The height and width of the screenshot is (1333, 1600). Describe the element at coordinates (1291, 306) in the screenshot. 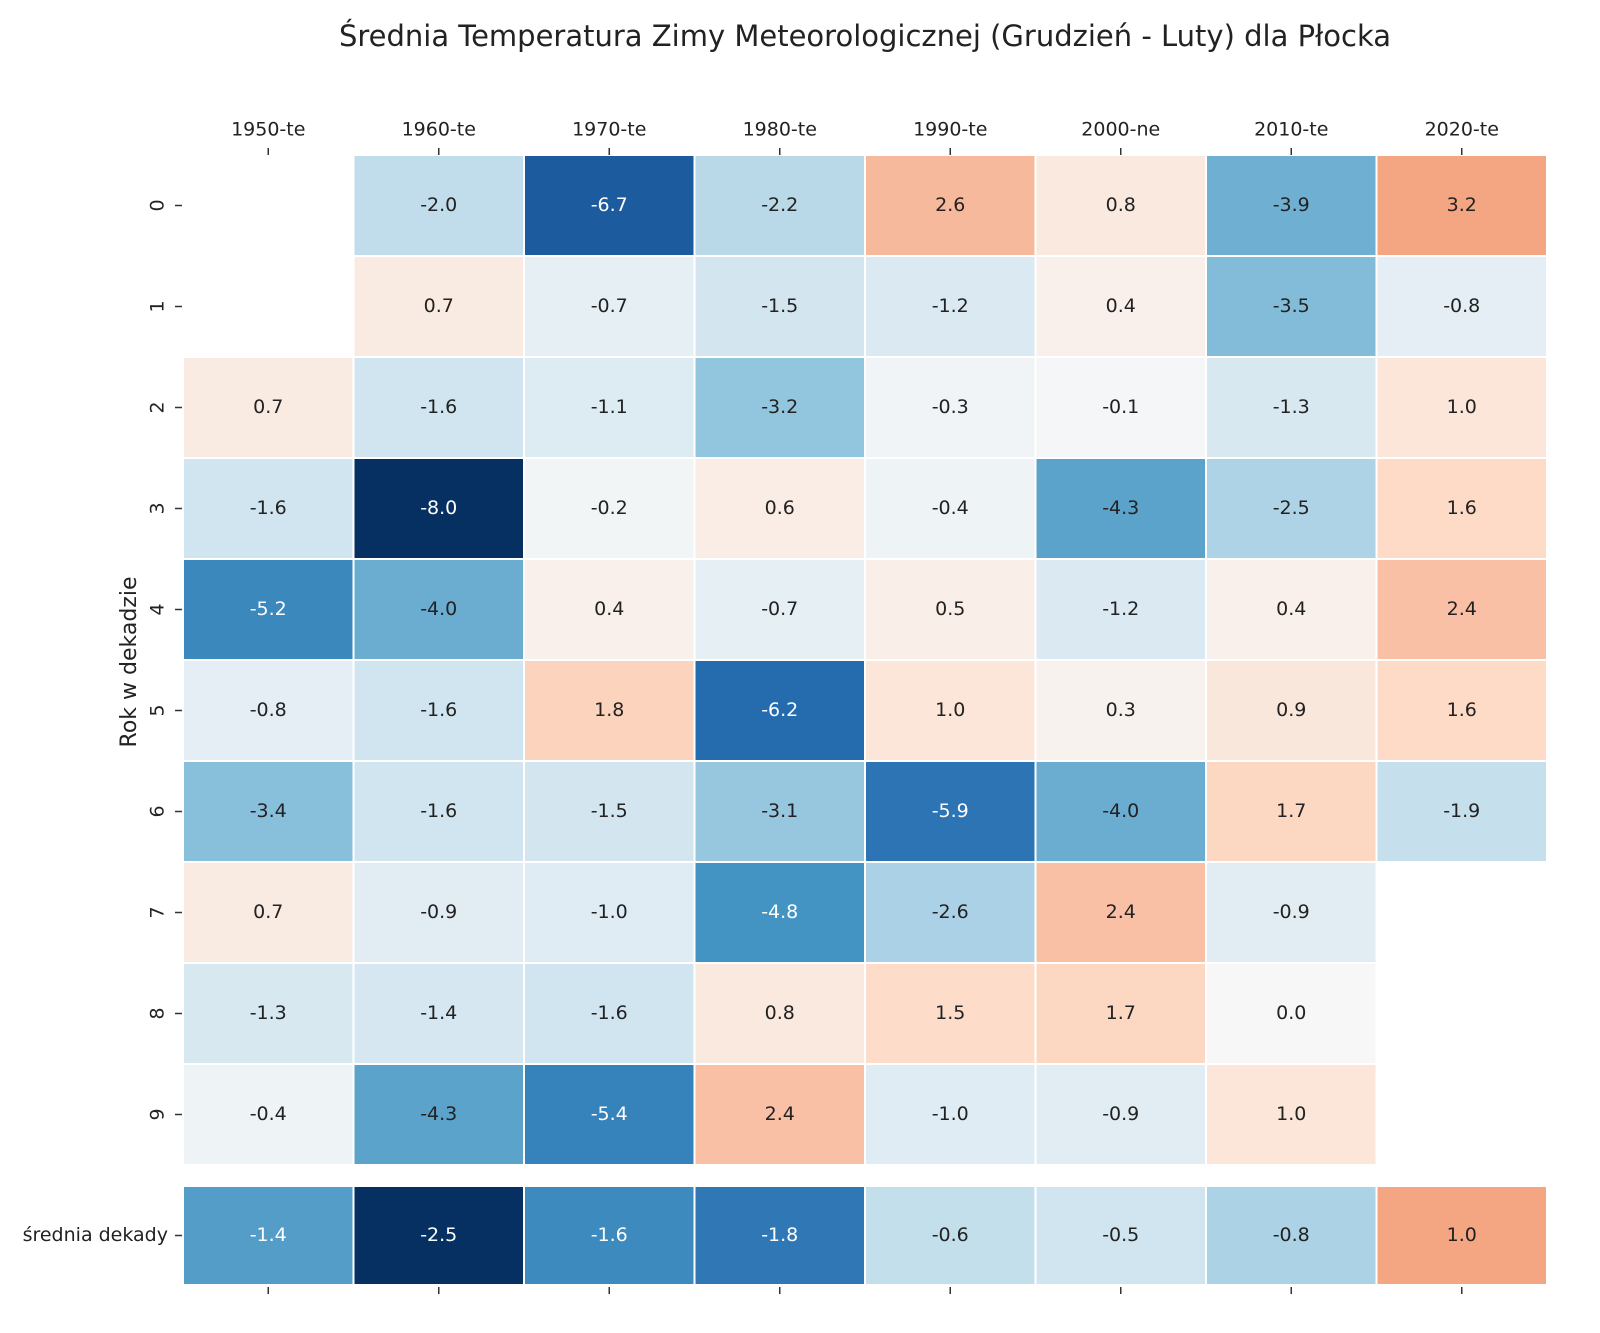

I see `cell-label: -3.5` at that location.